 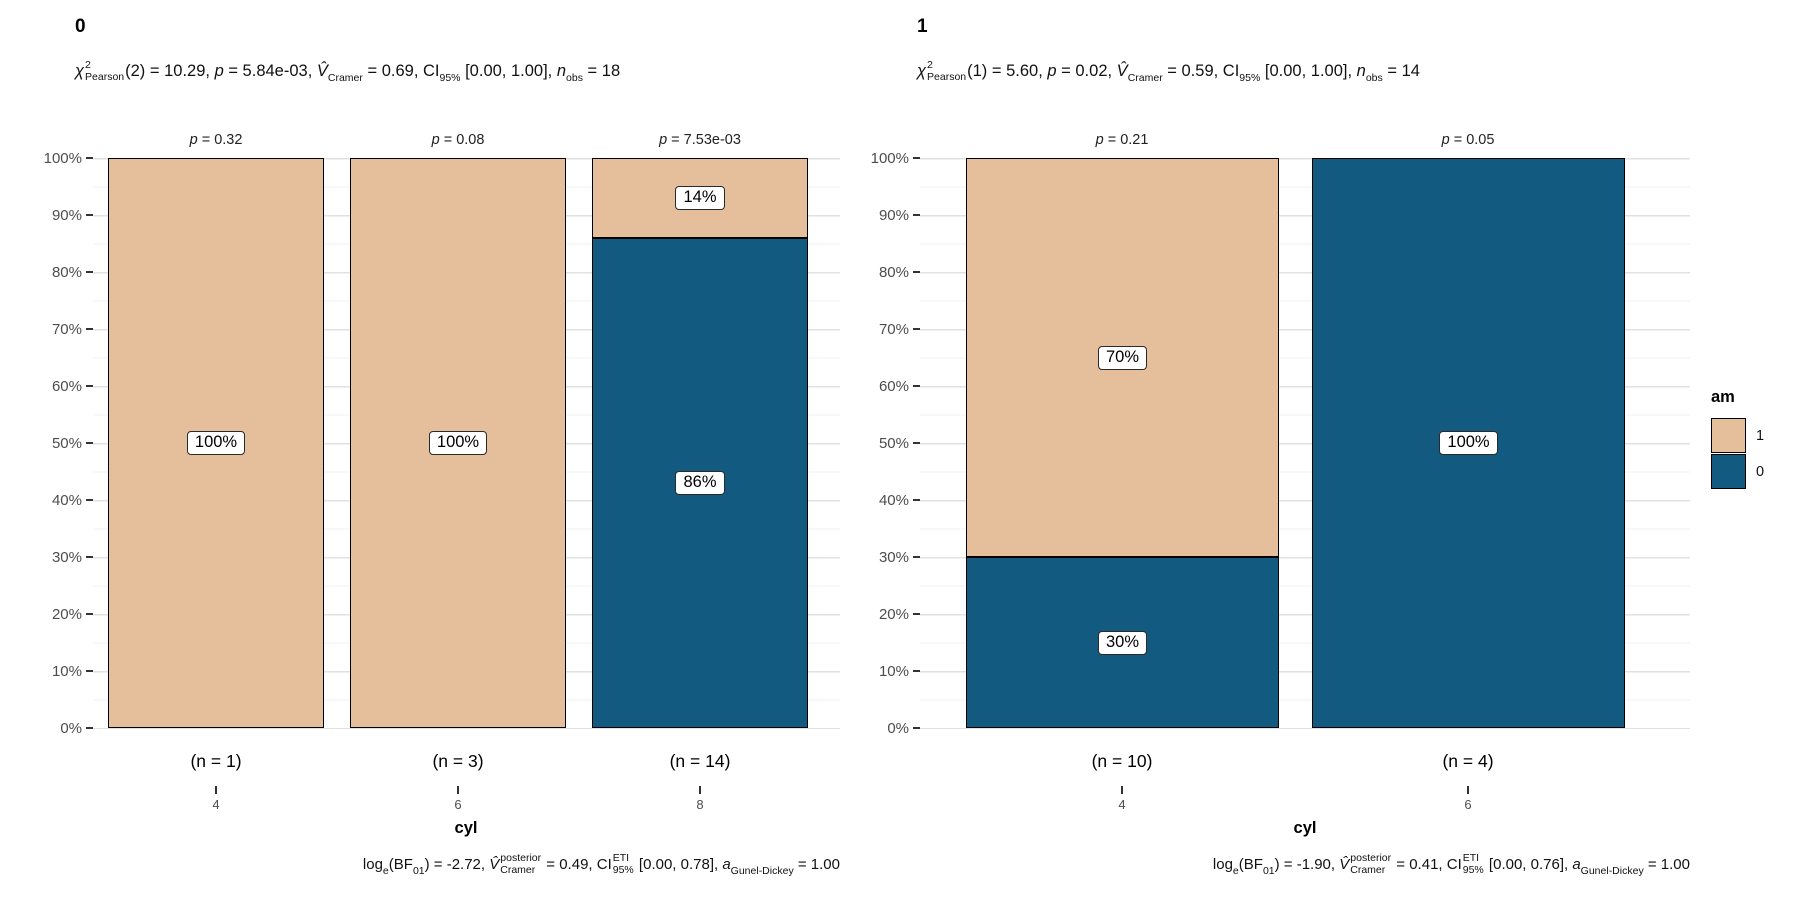 What do you see at coordinates (80, 26) in the screenshot?
I see `panel-0-title: 0` at bounding box center [80, 26].